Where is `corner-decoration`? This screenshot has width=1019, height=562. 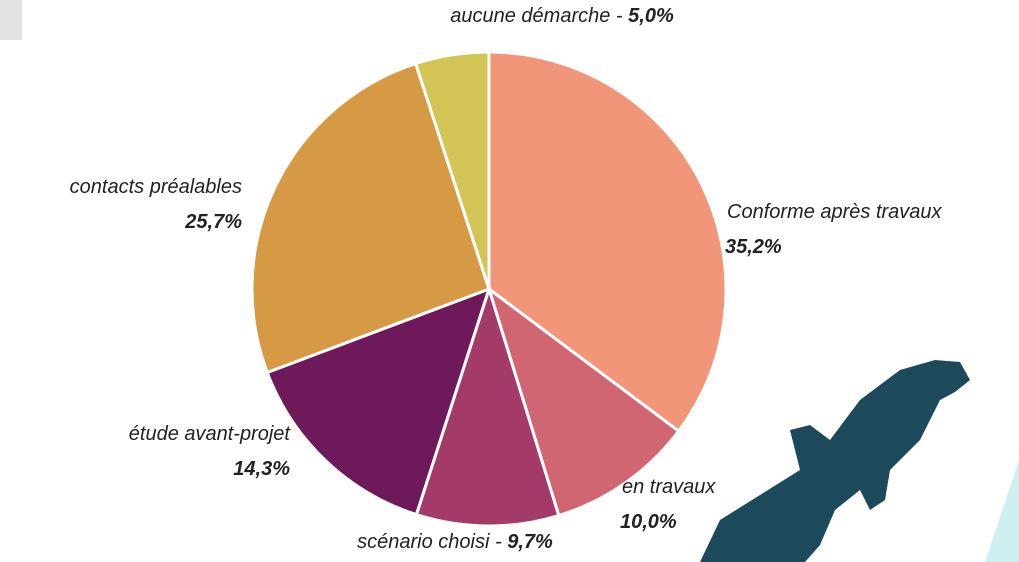 corner-decoration is located at coordinates (11, 20).